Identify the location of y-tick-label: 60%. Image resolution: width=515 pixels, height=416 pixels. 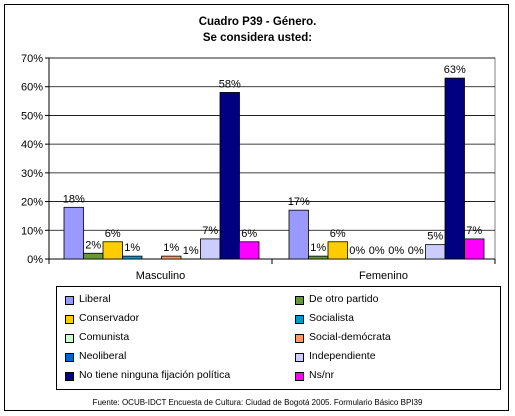
(32, 88).